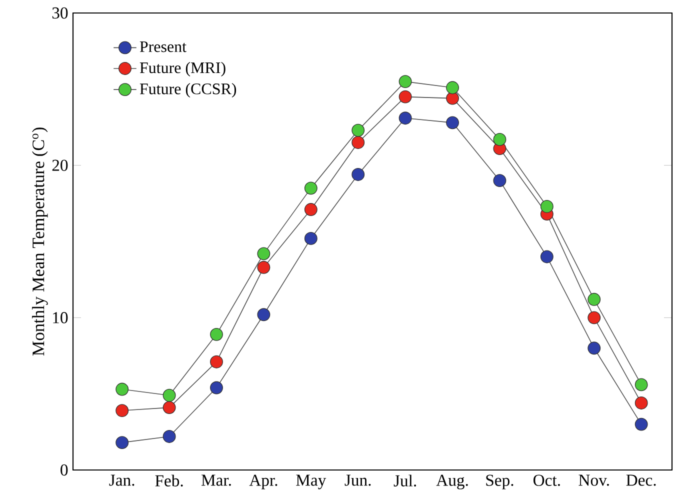 This screenshot has height=501, width=680. Describe the element at coordinates (263, 482) in the screenshot. I see `x-tick-label: Apr.` at that location.